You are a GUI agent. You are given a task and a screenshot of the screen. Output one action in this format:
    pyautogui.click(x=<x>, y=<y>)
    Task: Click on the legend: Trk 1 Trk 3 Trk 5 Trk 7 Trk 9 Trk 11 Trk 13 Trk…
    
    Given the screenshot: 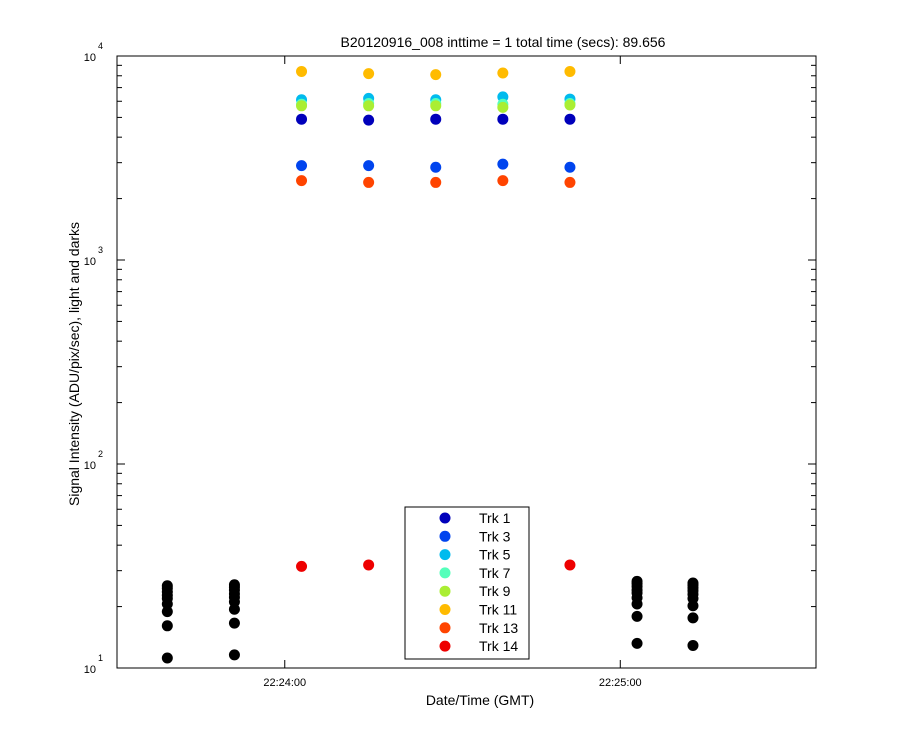 What is the action you would take?
    pyautogui.click(x=467, y=583)
    